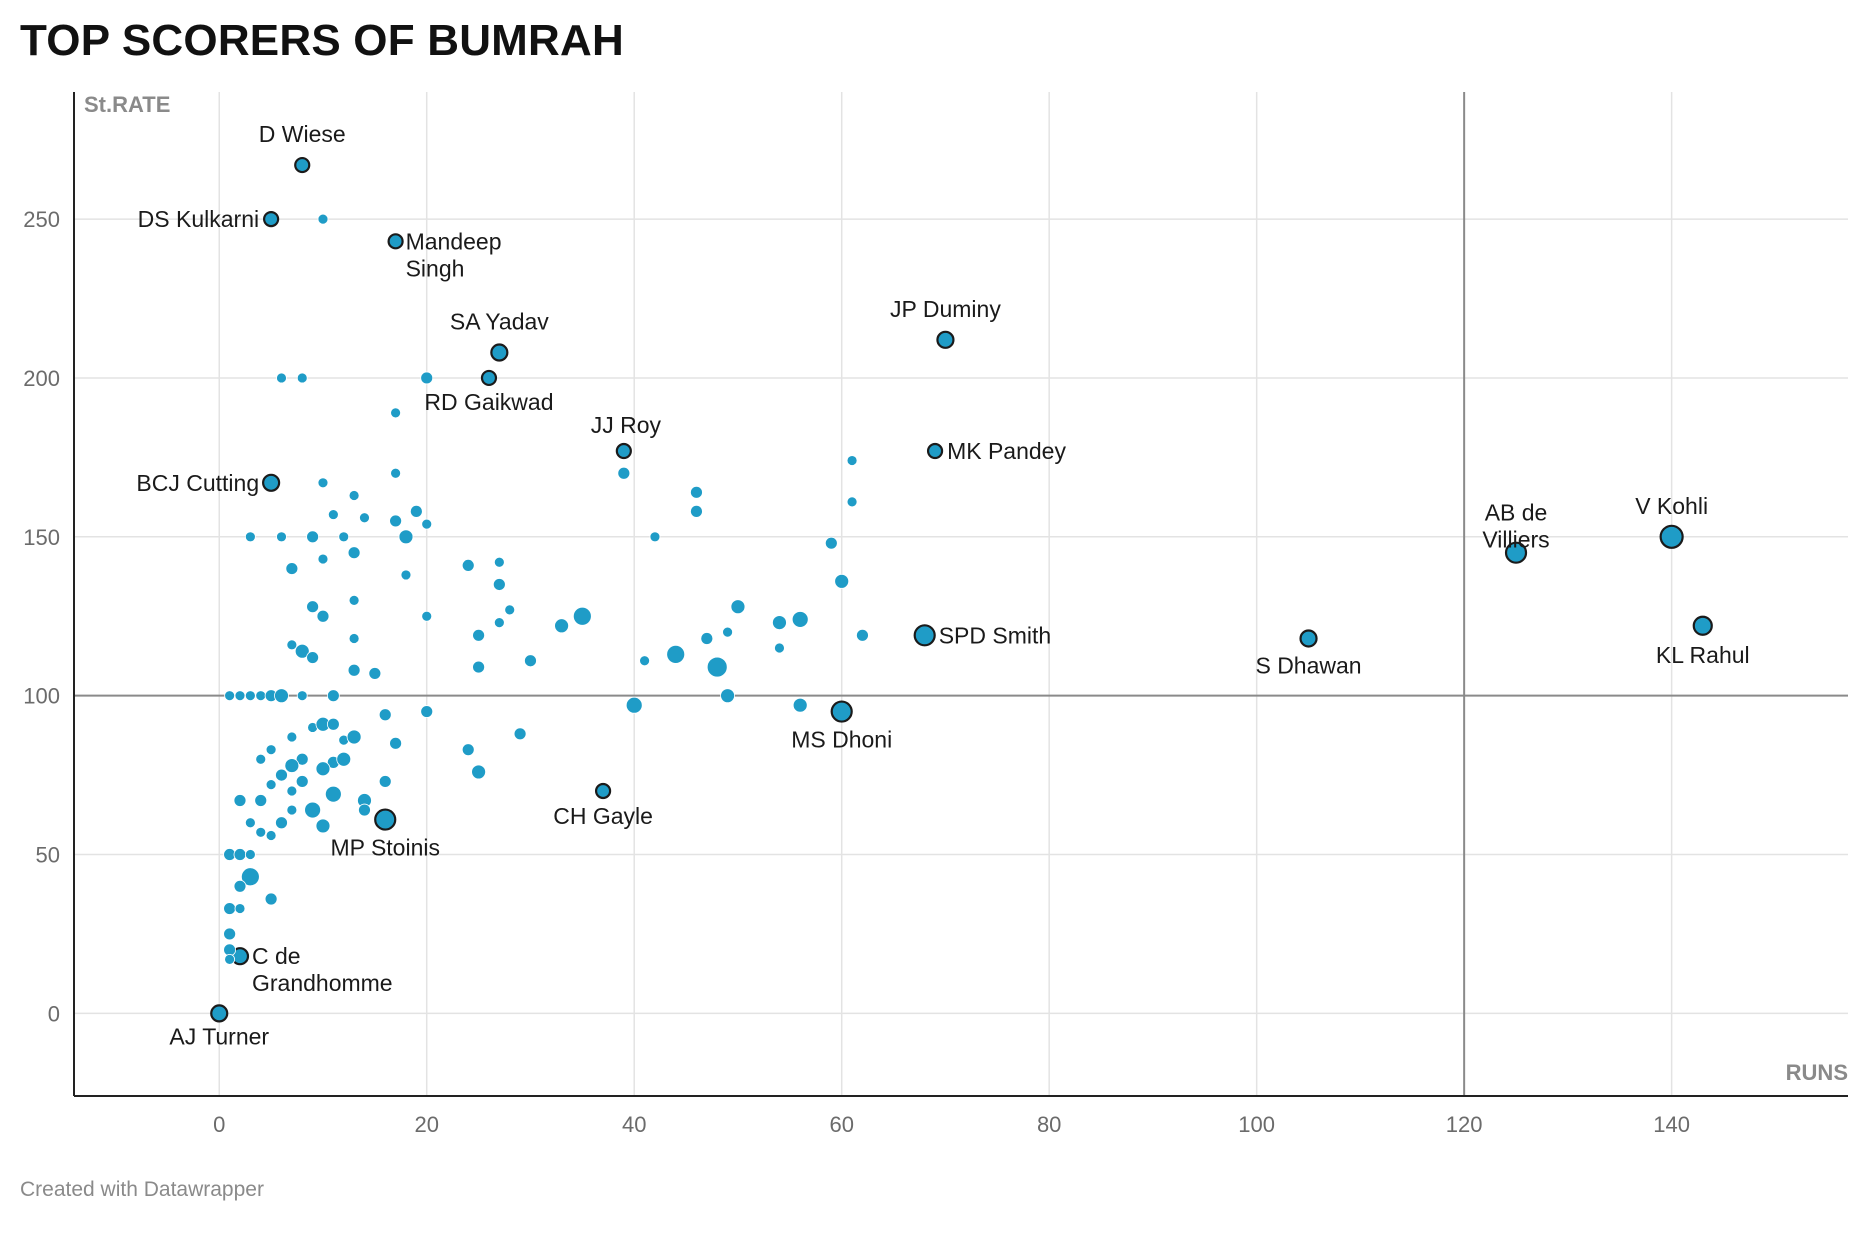  Describe the element at coordinates (426, 1124) in the screenshot. I see `x-tick-label: 20` at that location.